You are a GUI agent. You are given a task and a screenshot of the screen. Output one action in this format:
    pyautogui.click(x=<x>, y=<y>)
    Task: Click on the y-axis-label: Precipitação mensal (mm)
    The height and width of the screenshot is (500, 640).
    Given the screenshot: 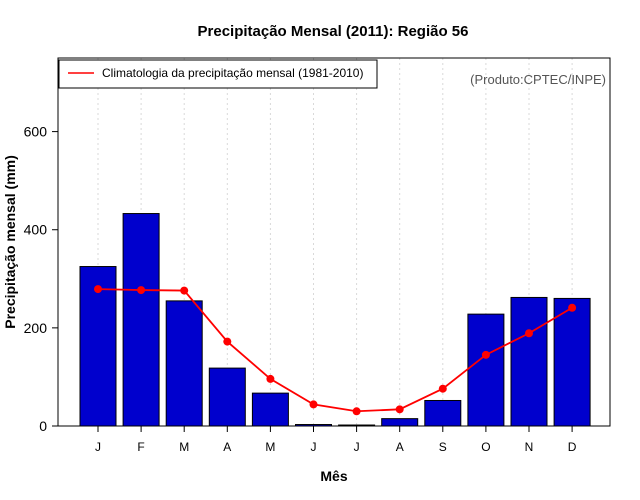 What is the action you would take?
    pyautogui.click(x=10, y=242)
    